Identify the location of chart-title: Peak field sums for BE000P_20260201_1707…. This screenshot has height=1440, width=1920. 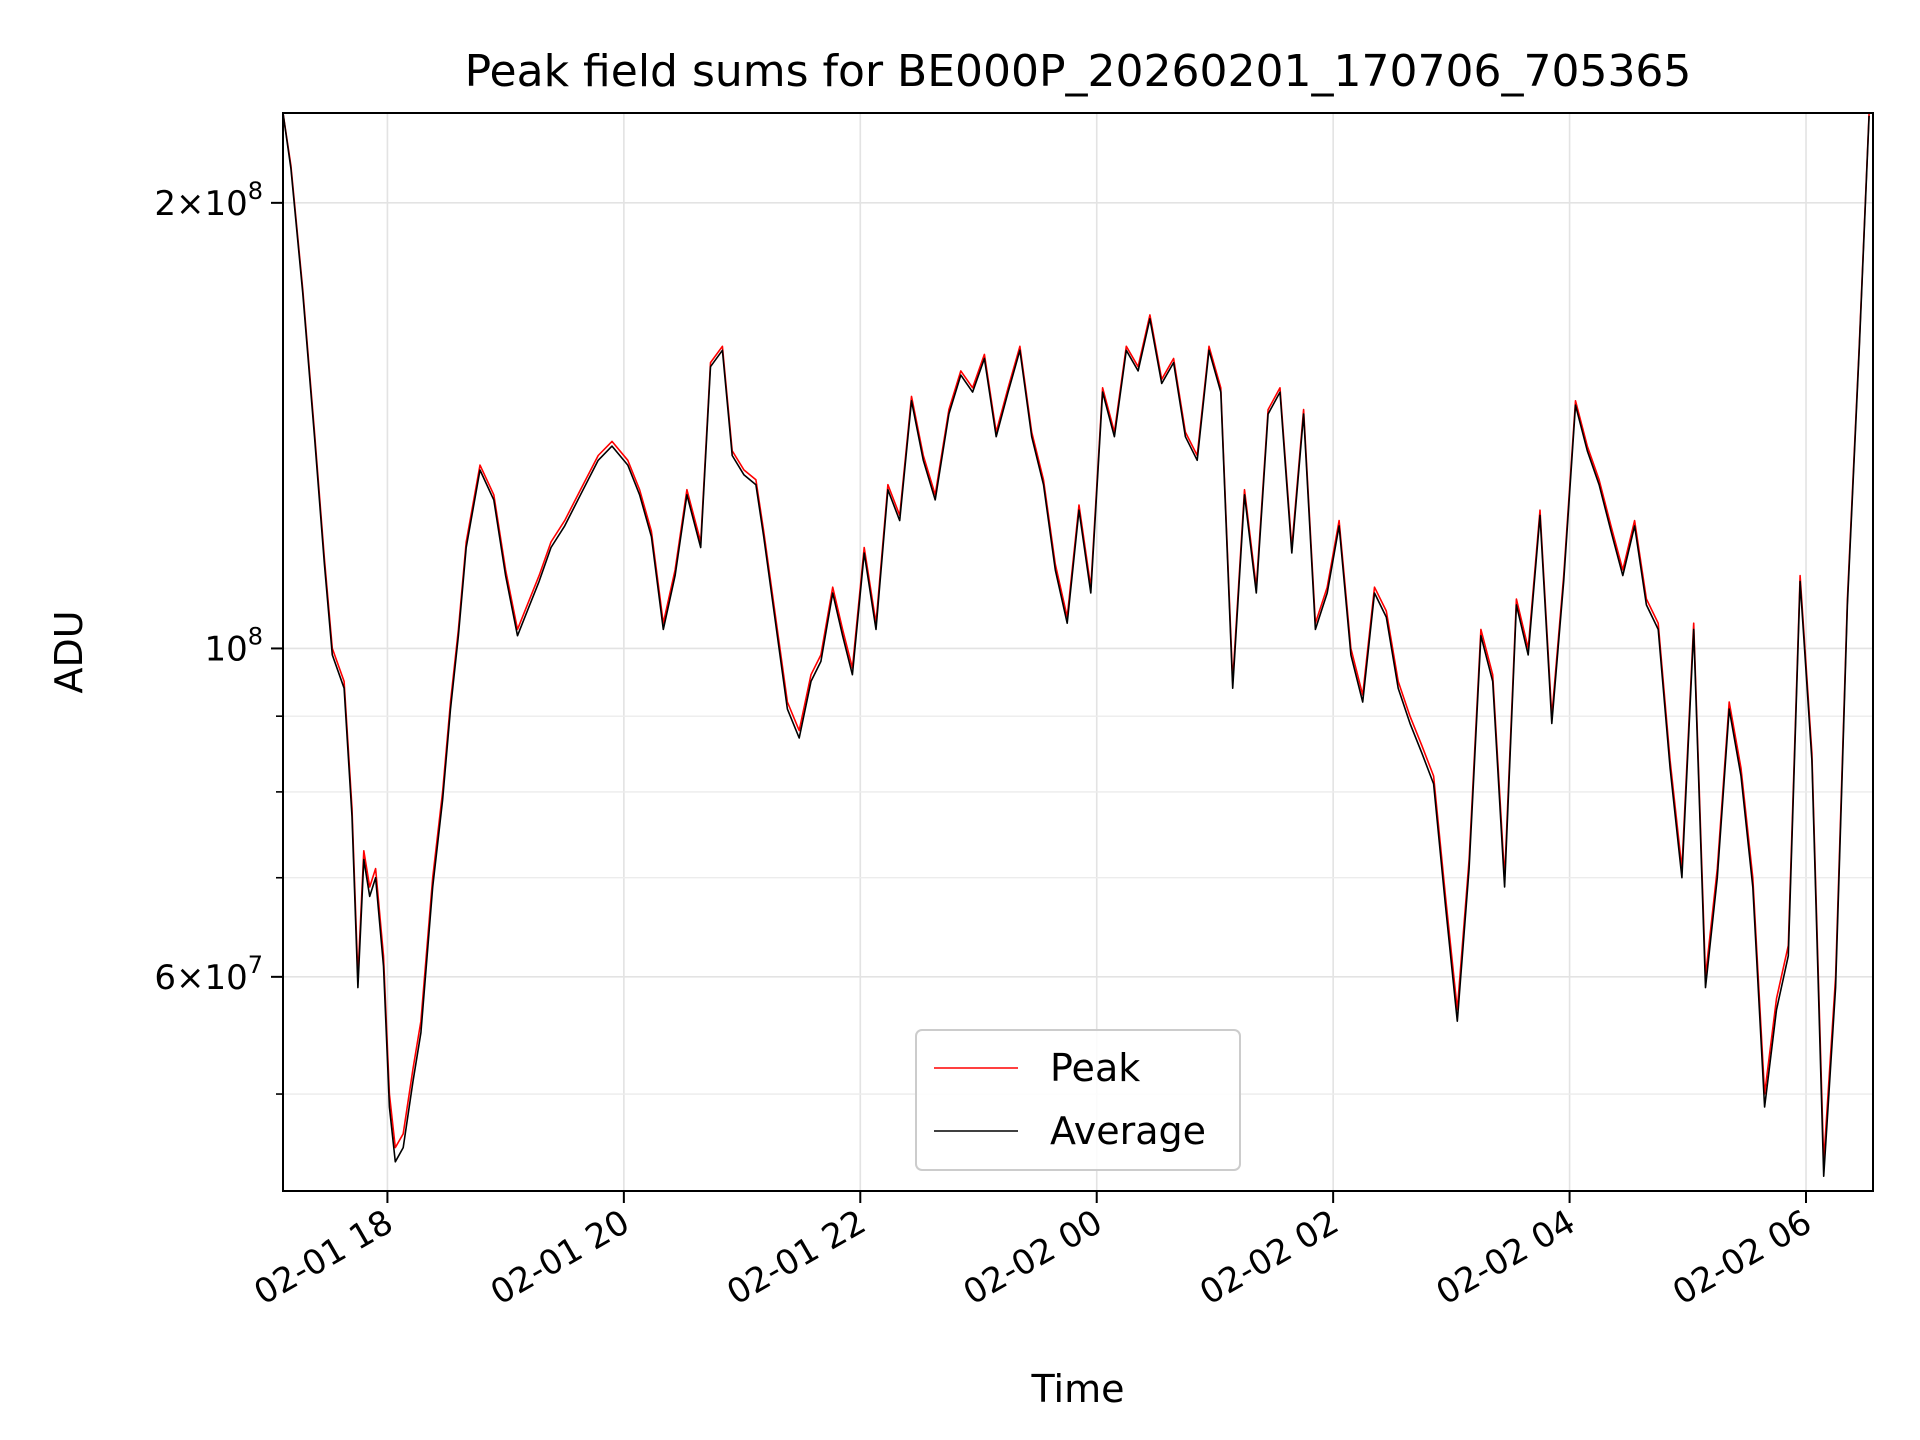
(1078, 71).